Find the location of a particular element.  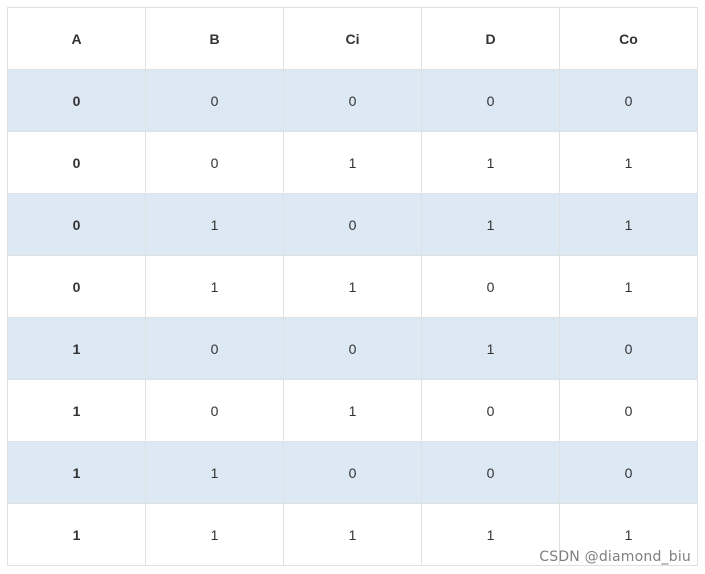

table-row: 1 1 0 0 0 is located at coordinates (352, 472).